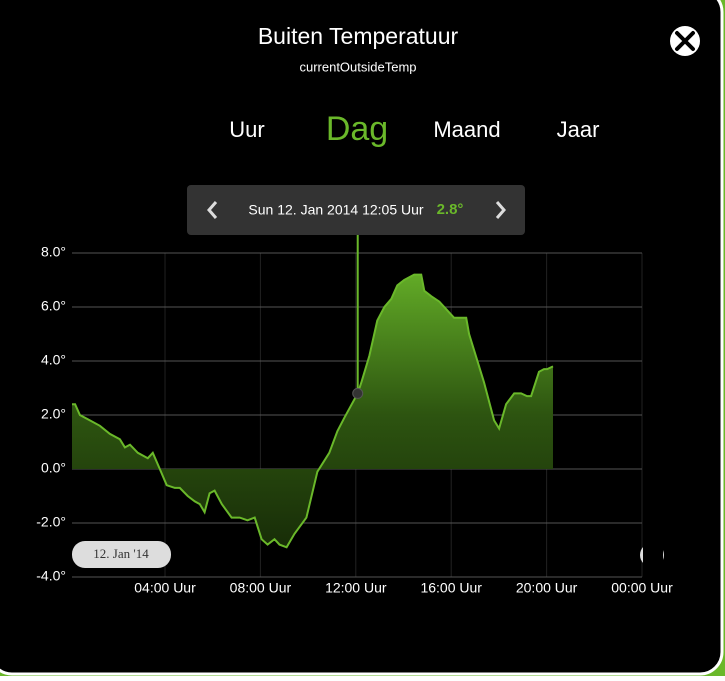  What do you see at coordinates (51, 576) in the screenshot?
I see `y-tick-label: -4.0°` at bounding box center [51, 576].